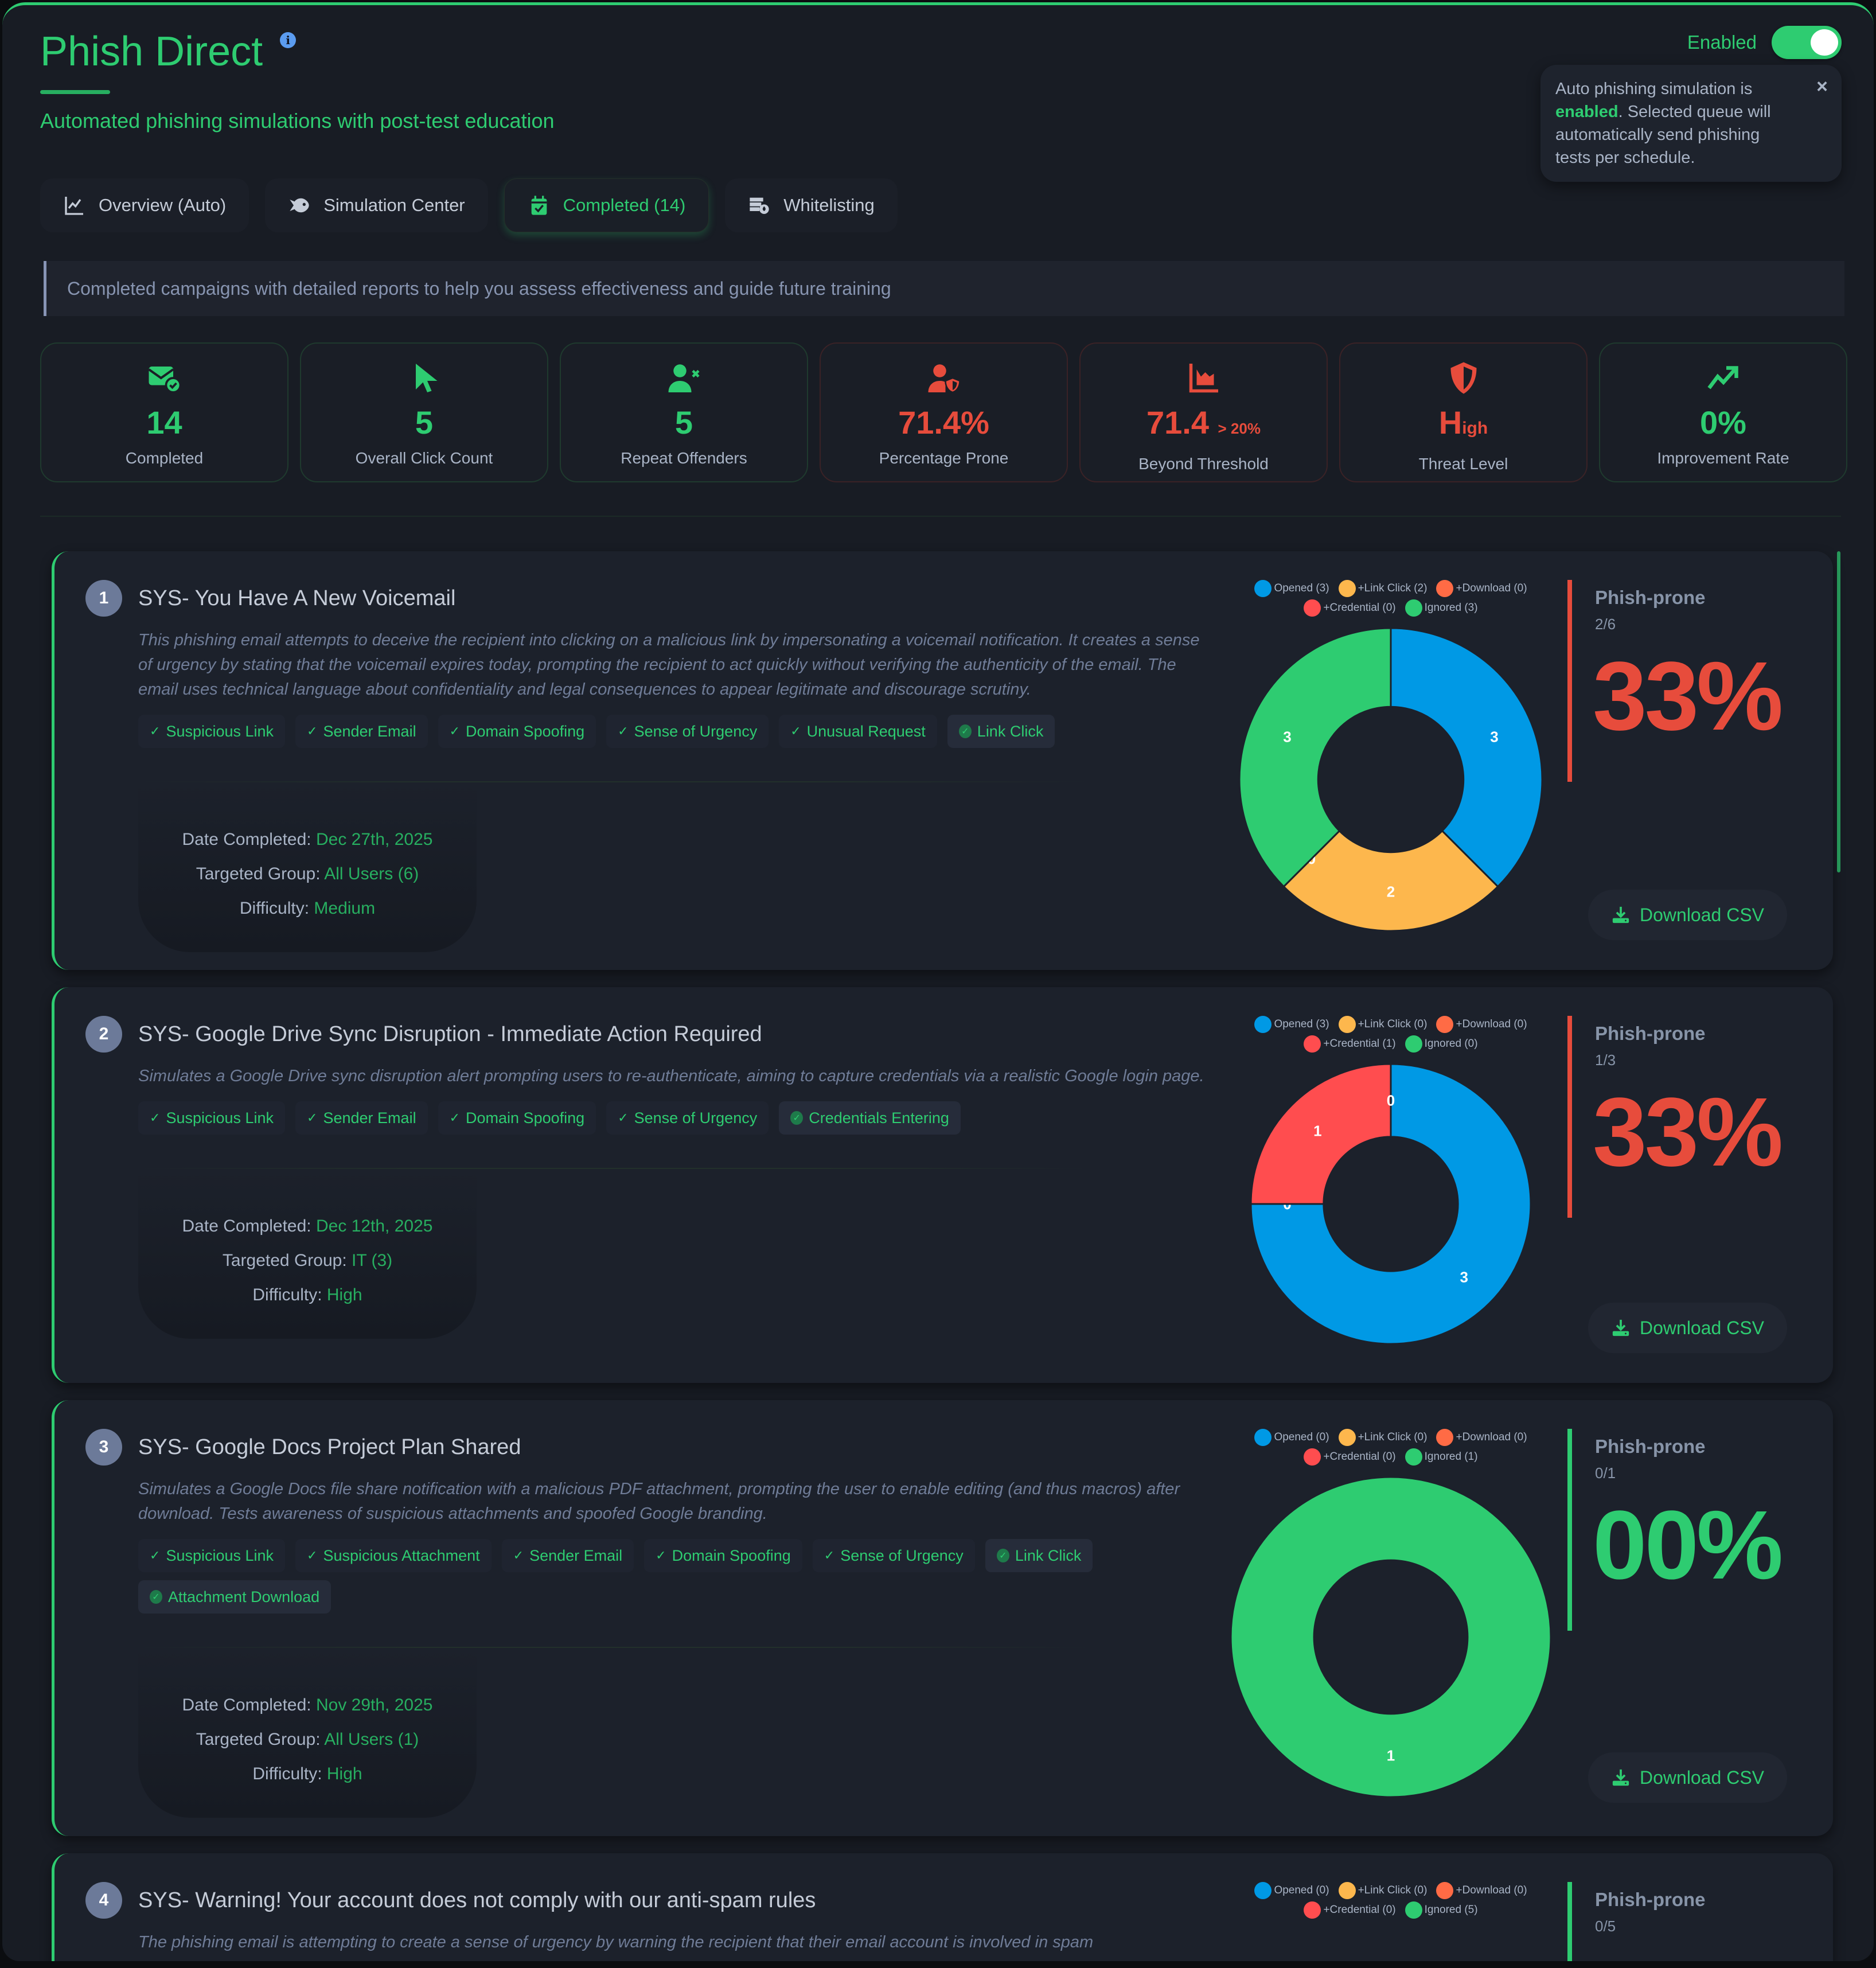 Image resolution: width=1876 pixels, height=1968 pixels. What do you see at coordinates (1441, 1457) in the screenshot?
I see `legend-item: Ignored (1)` at bounding box center [1441, 1457].